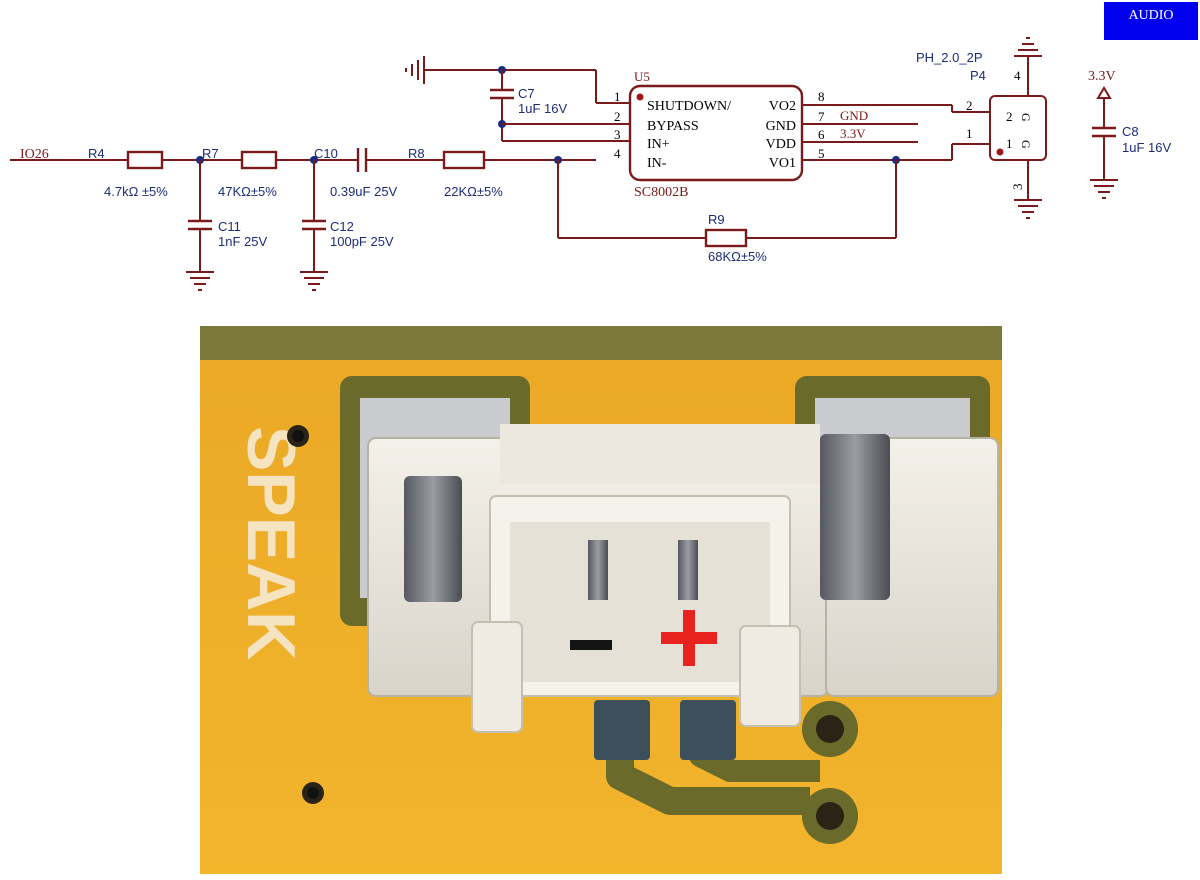 The image size is (1200, 880). What do you see at coordinates (542, 108) in the screenshot?
I see `c7-value: 1uF 16V` at bounding box center [542, 108].